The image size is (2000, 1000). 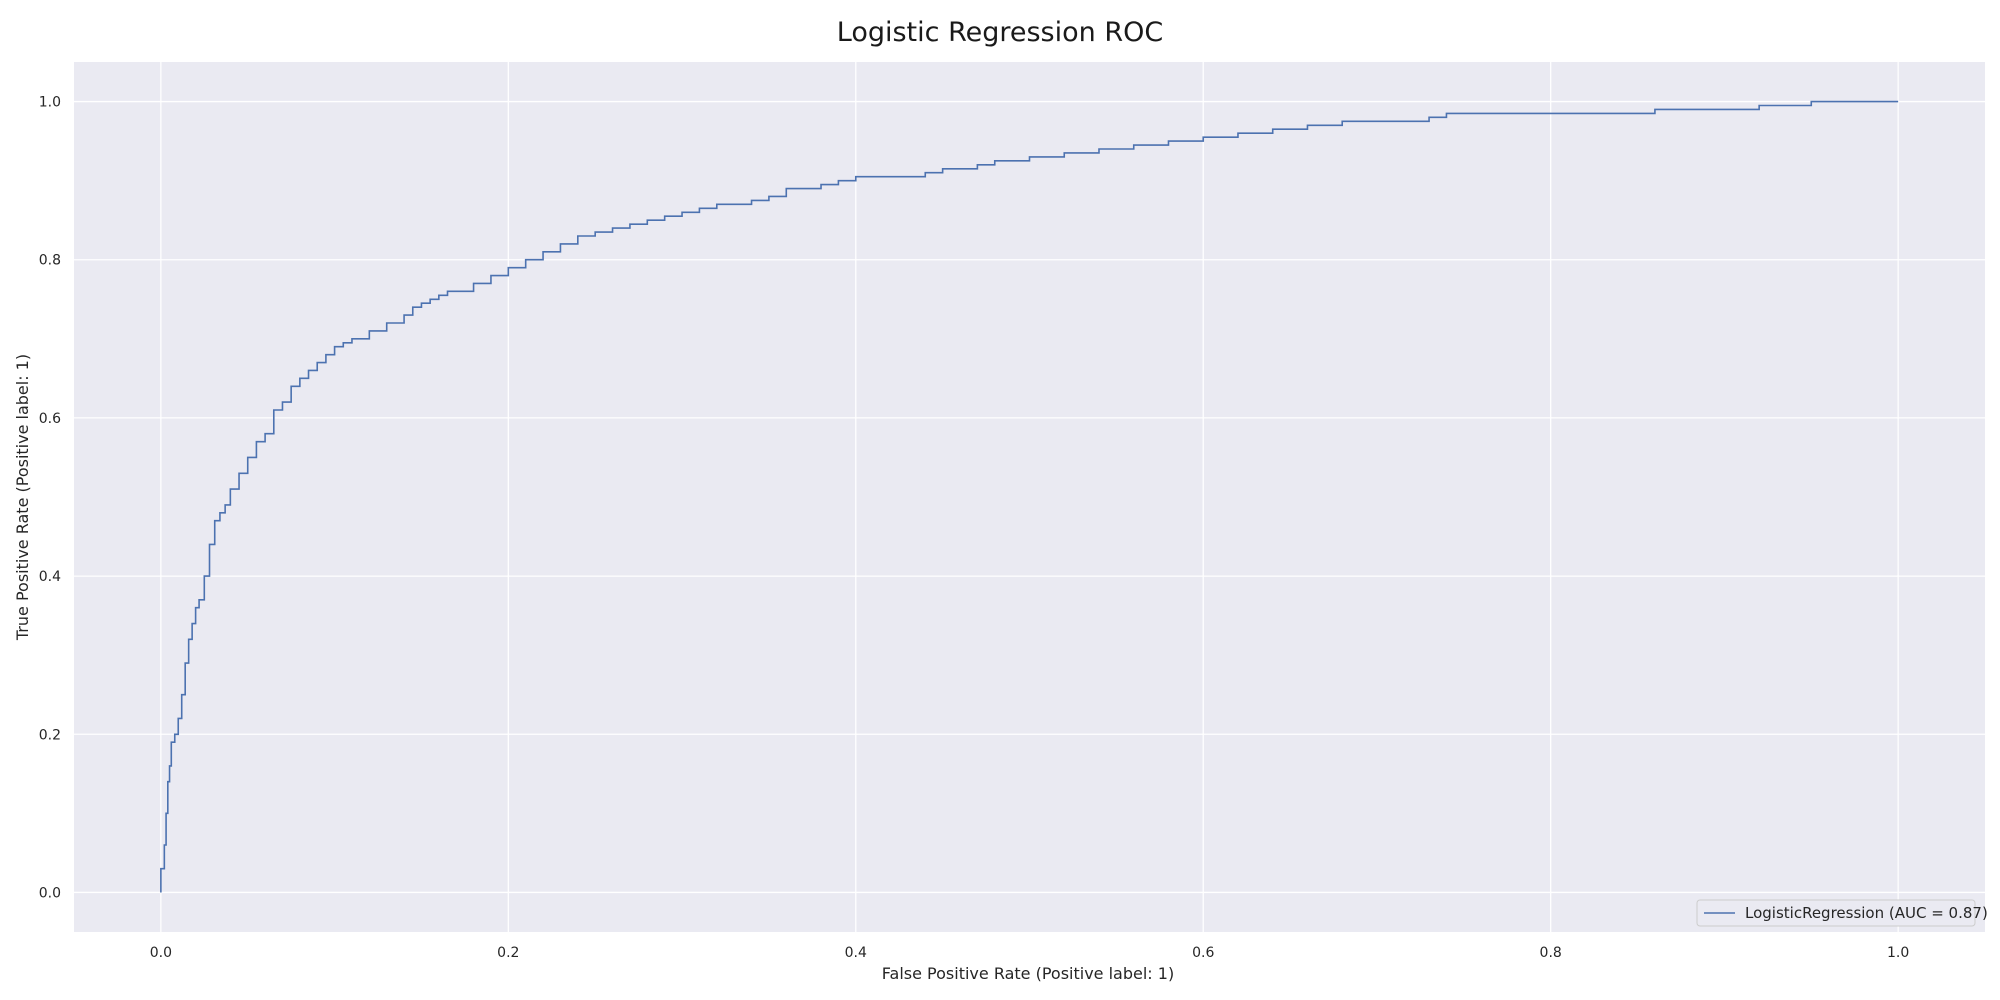 I want to click on y-tick-label: 0.4, so click(x=50, y=577).